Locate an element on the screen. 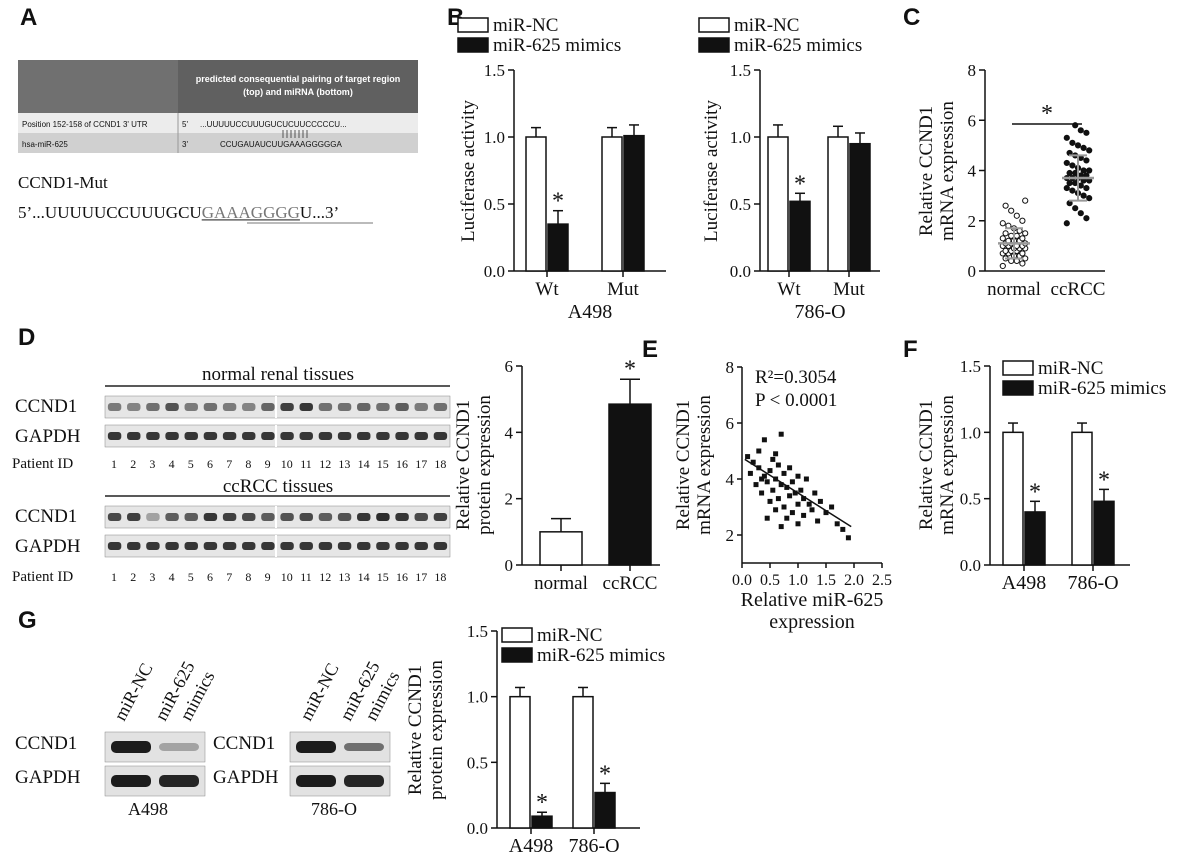 Image resolution: width=1200 pixels, height=865 pixels. patient-id-label-ccrcc: Patient ID is located at coordinates (42, 577).